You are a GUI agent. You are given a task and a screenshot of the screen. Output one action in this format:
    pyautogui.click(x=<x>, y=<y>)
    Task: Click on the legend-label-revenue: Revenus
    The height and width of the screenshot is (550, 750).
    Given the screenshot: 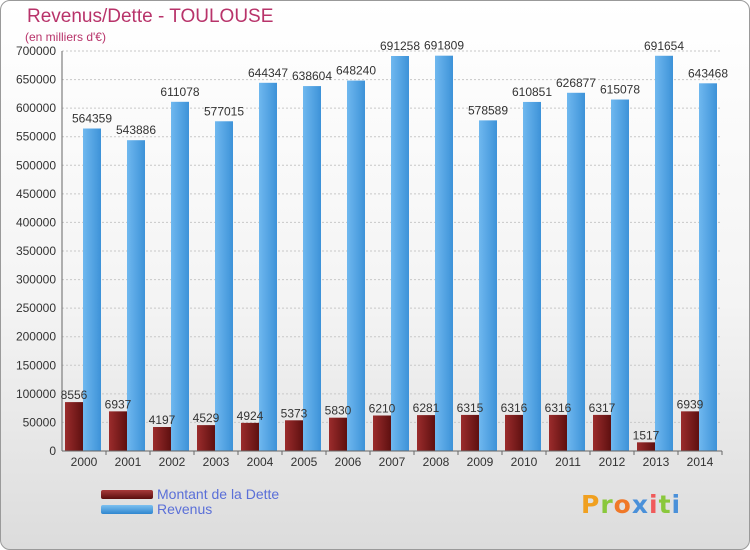 What is the action you would take?
    pyautogui.click(x=185, y=509)
    